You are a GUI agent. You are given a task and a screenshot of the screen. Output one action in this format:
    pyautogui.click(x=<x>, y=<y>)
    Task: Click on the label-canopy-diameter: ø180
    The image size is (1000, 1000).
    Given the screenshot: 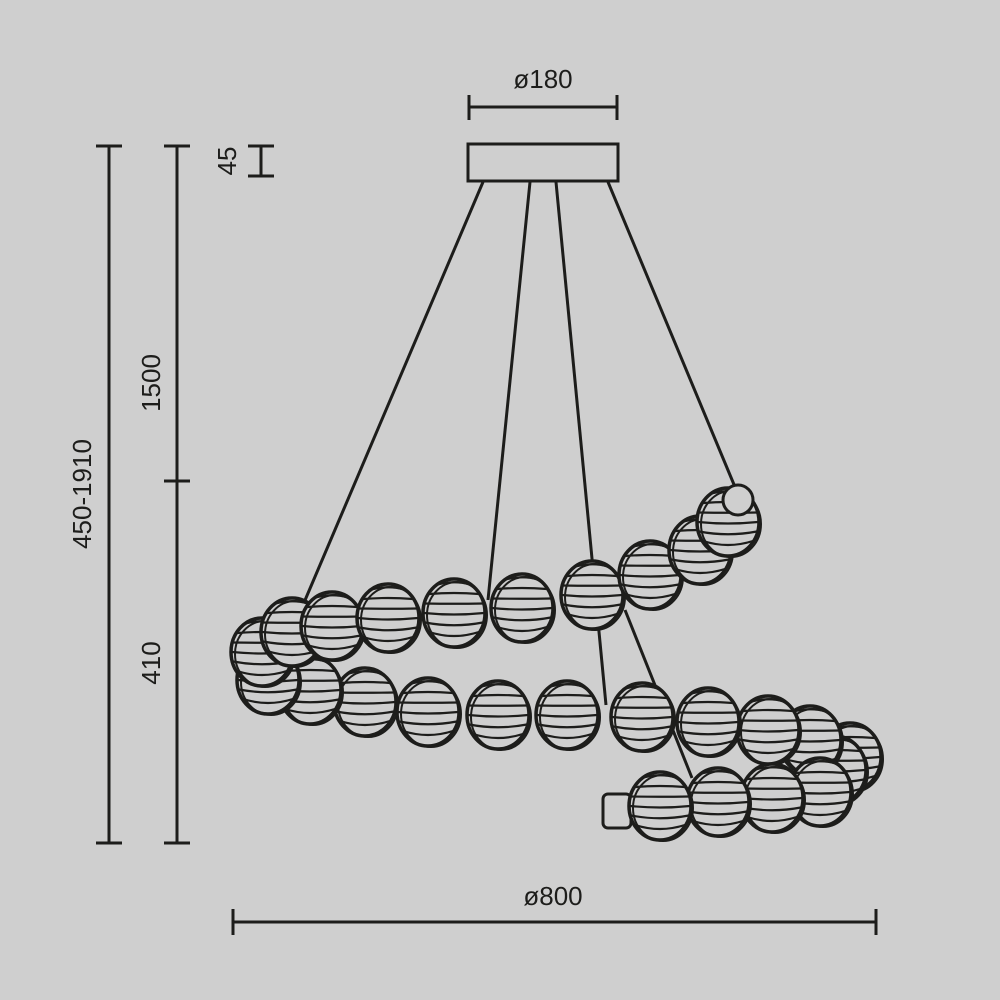 What is the action you would take?
    pyautogui.click(x=542, y=79)
    